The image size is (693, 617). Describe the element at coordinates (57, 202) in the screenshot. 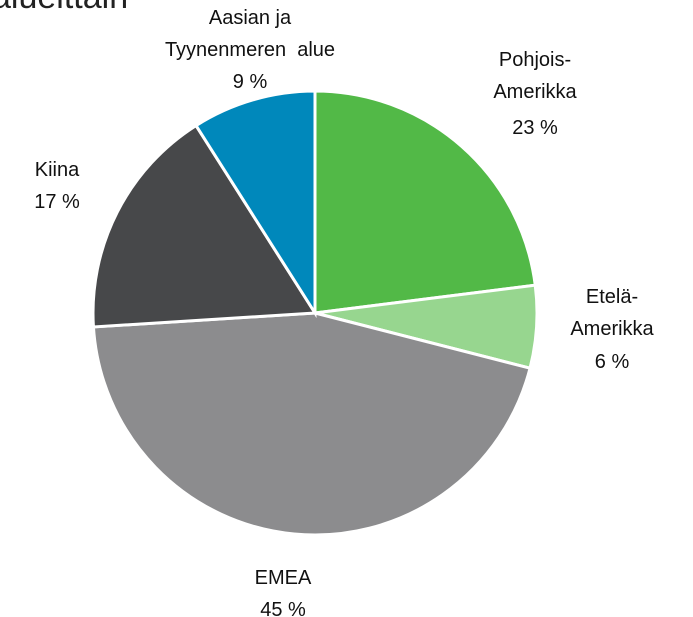

I see `value-label: 17 %` at that location.